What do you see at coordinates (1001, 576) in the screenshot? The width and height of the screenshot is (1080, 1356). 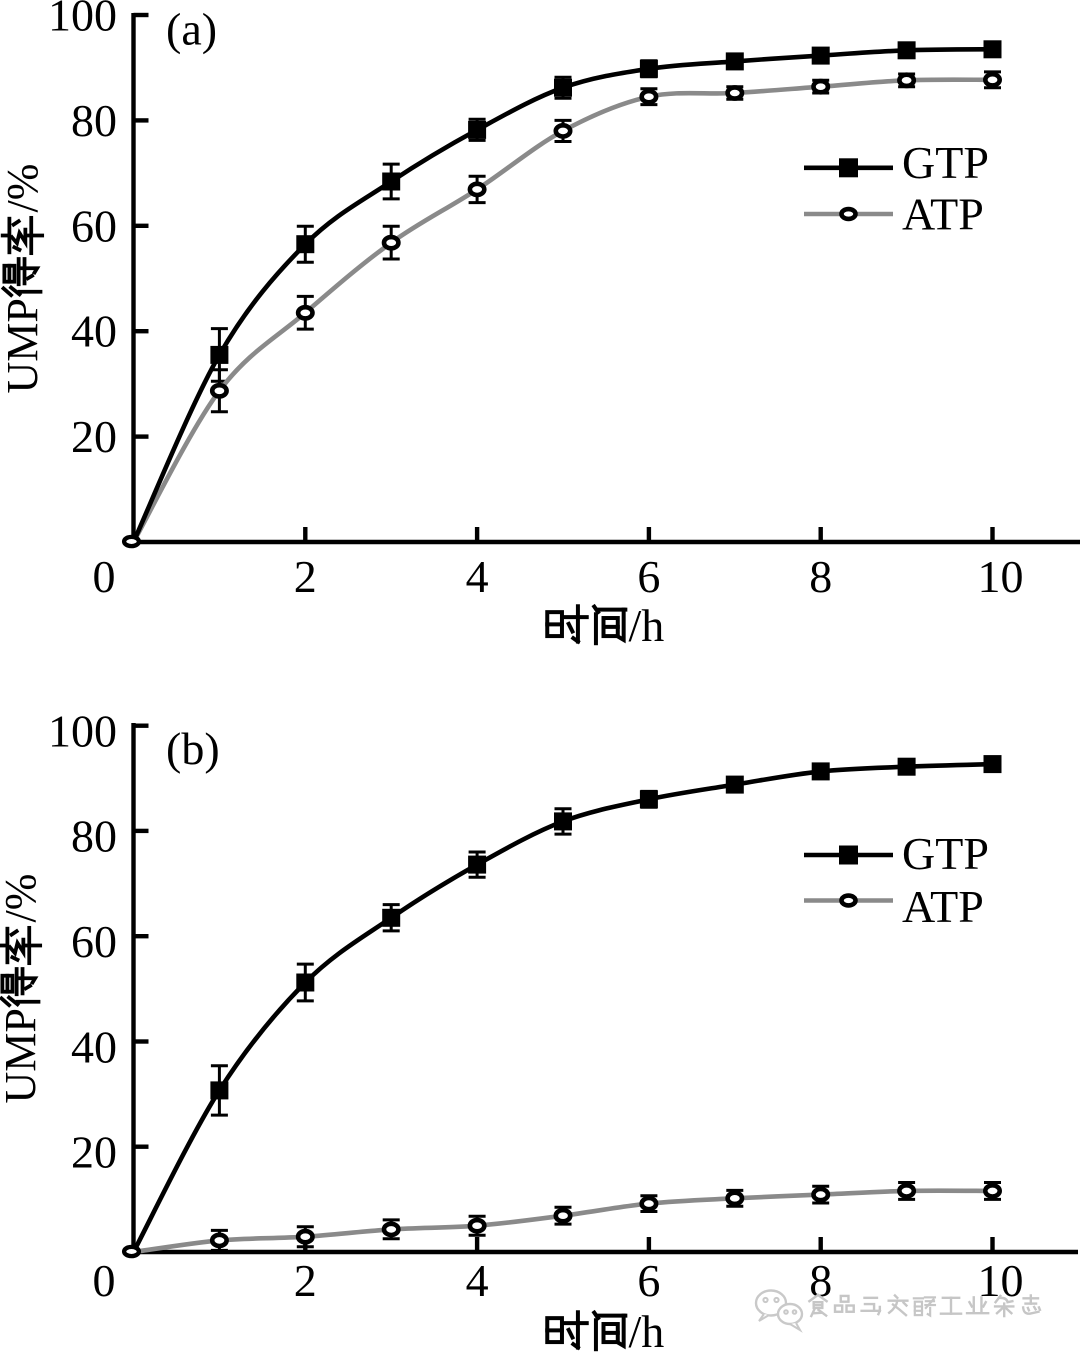 I see `svg-text: 10` at bounding box center [1001, 576].